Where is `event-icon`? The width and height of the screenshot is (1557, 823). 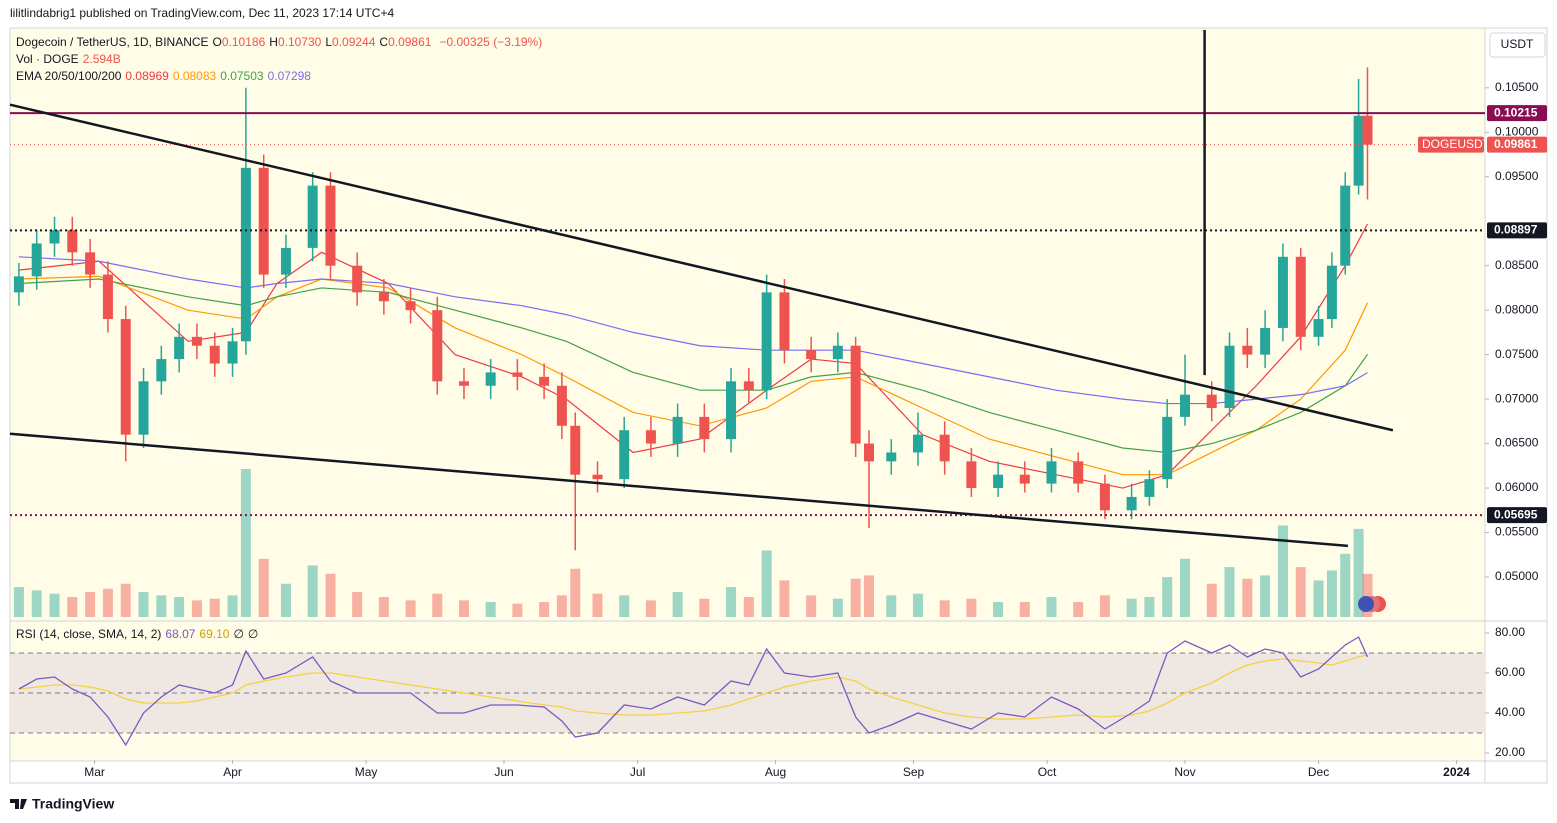 event-icon is located at coordinates (1372, 604).